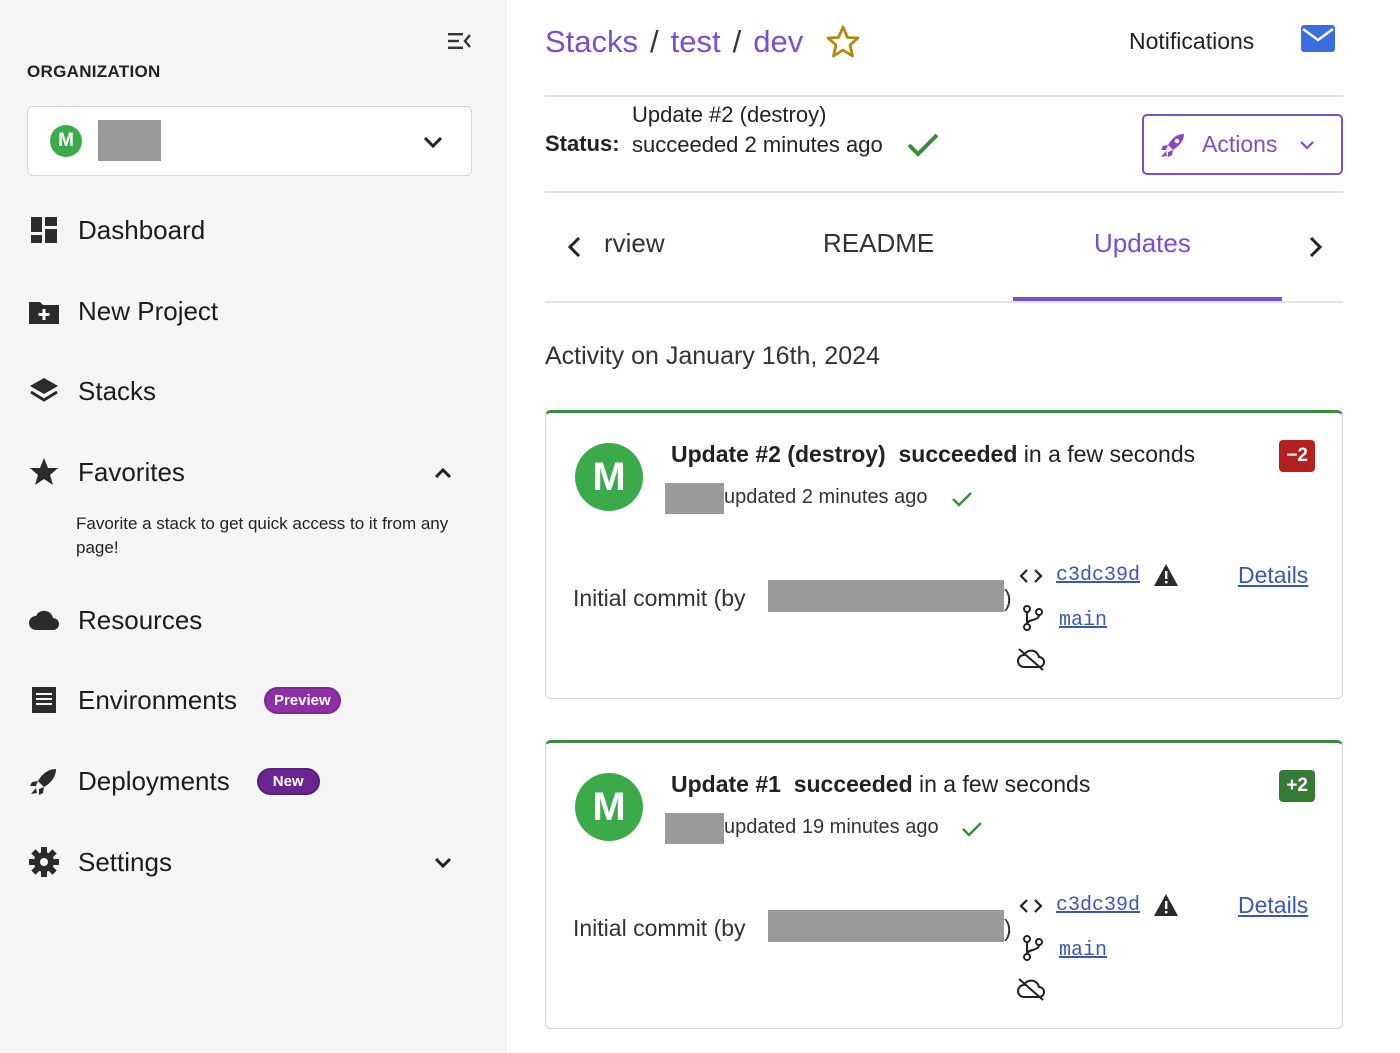 This screenshot has width=1400, height=1053. Describe the element at coordinates (726, 784) in the screenshot. I see `update-name: Update #1` at that location.